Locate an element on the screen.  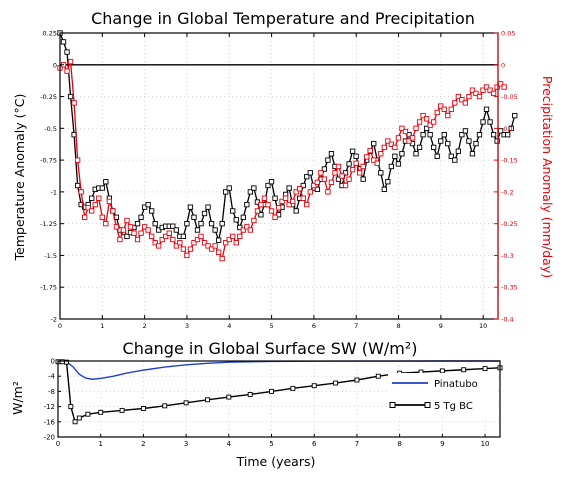
y-tick-label: -4 is located at coordinates (52, 377).